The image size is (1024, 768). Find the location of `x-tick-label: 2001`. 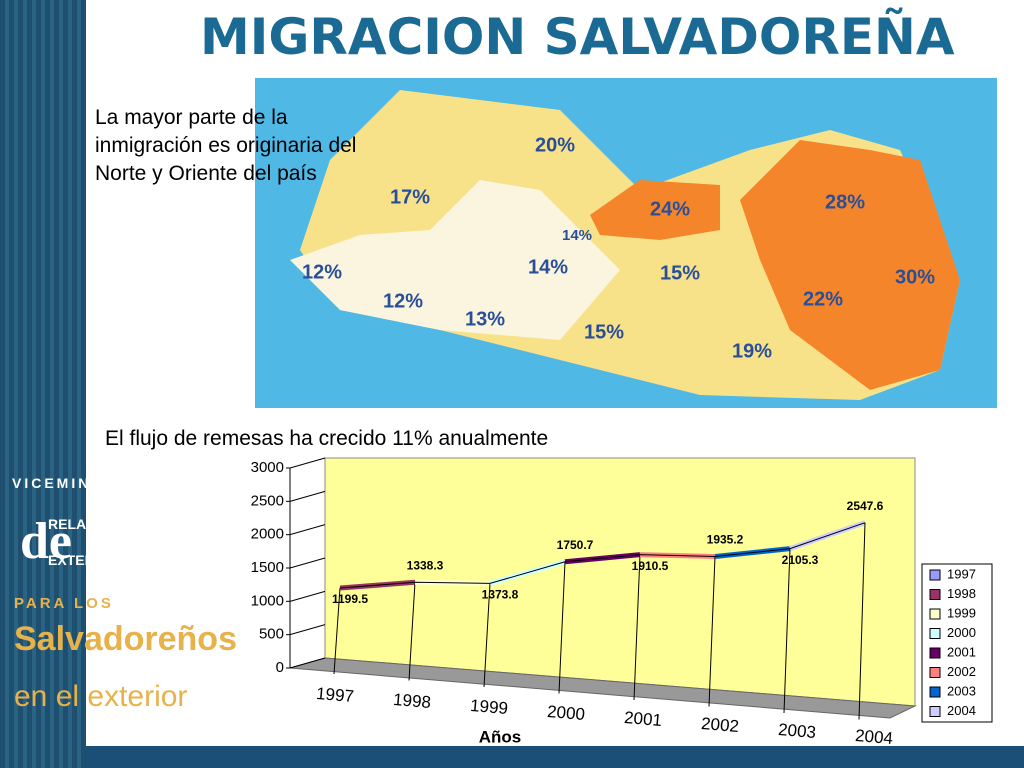

x-tick-label: 2001 is located at coordinates (642, 719).